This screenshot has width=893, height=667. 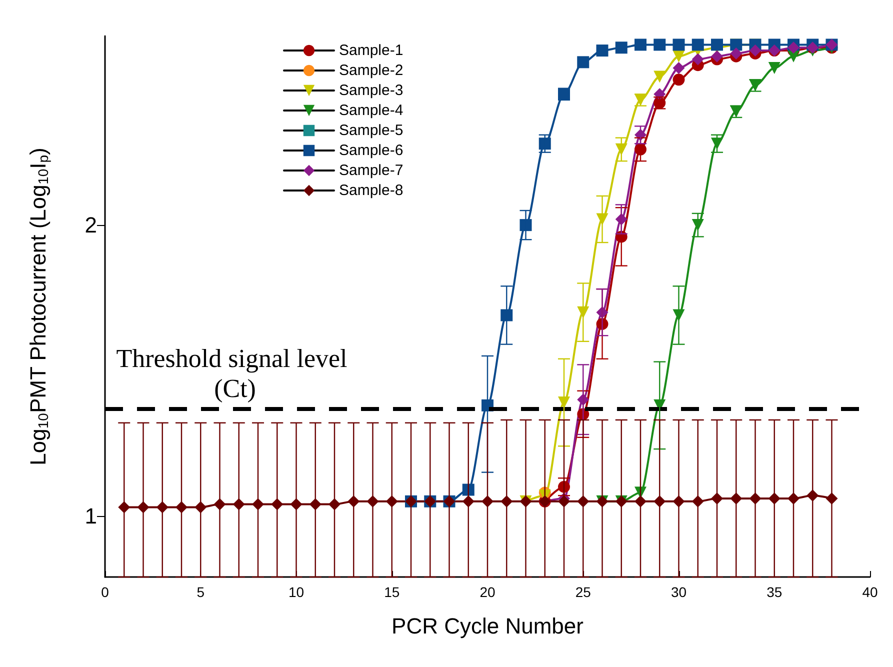 I want to click on legend-label: Sample-1, so click(x=371, y=50).